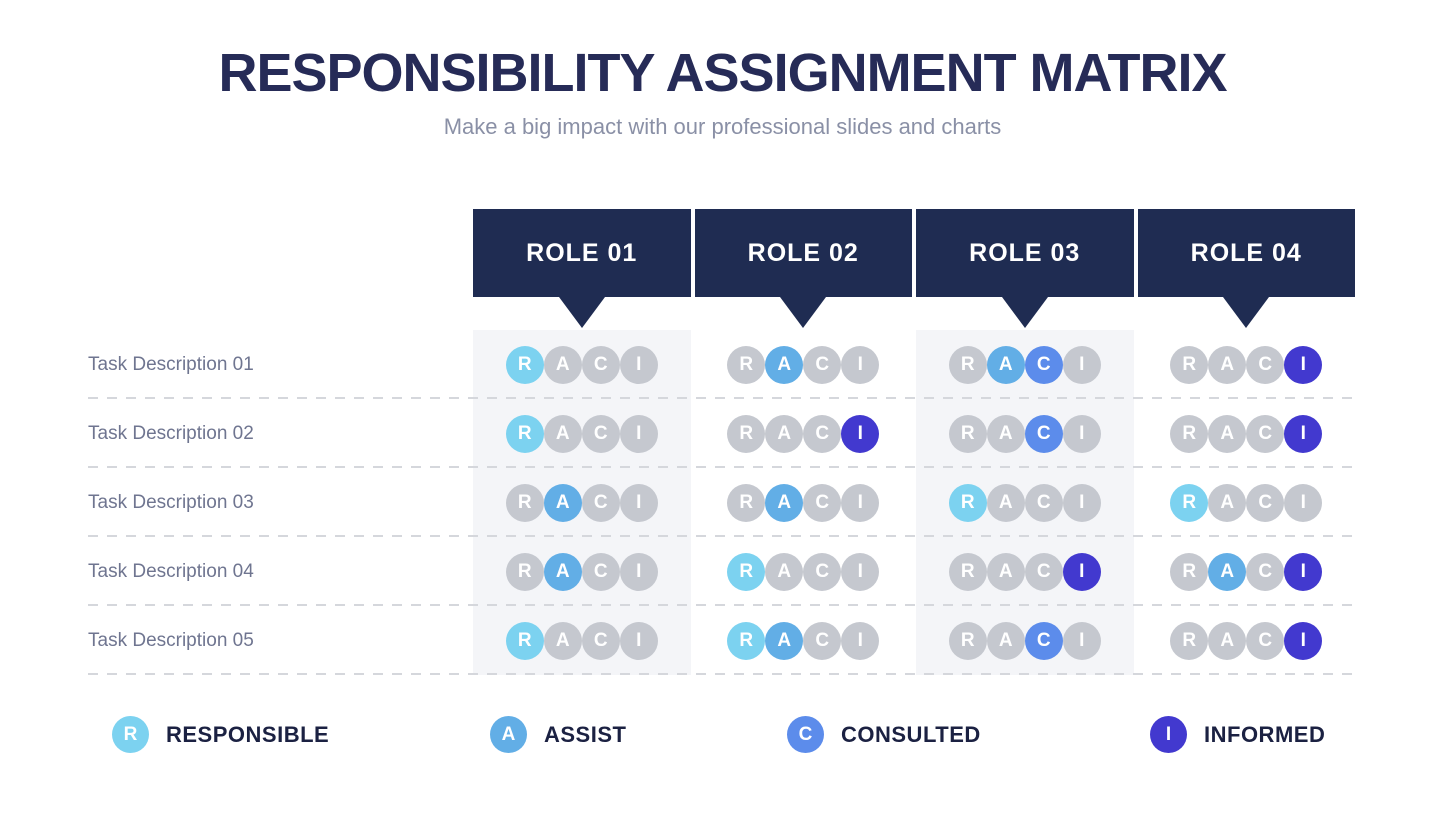  What do you see at coordinates (582, 252) in the screenshot?
I see `role-header-label: ROLE 01` at bounding box center [582, 252].